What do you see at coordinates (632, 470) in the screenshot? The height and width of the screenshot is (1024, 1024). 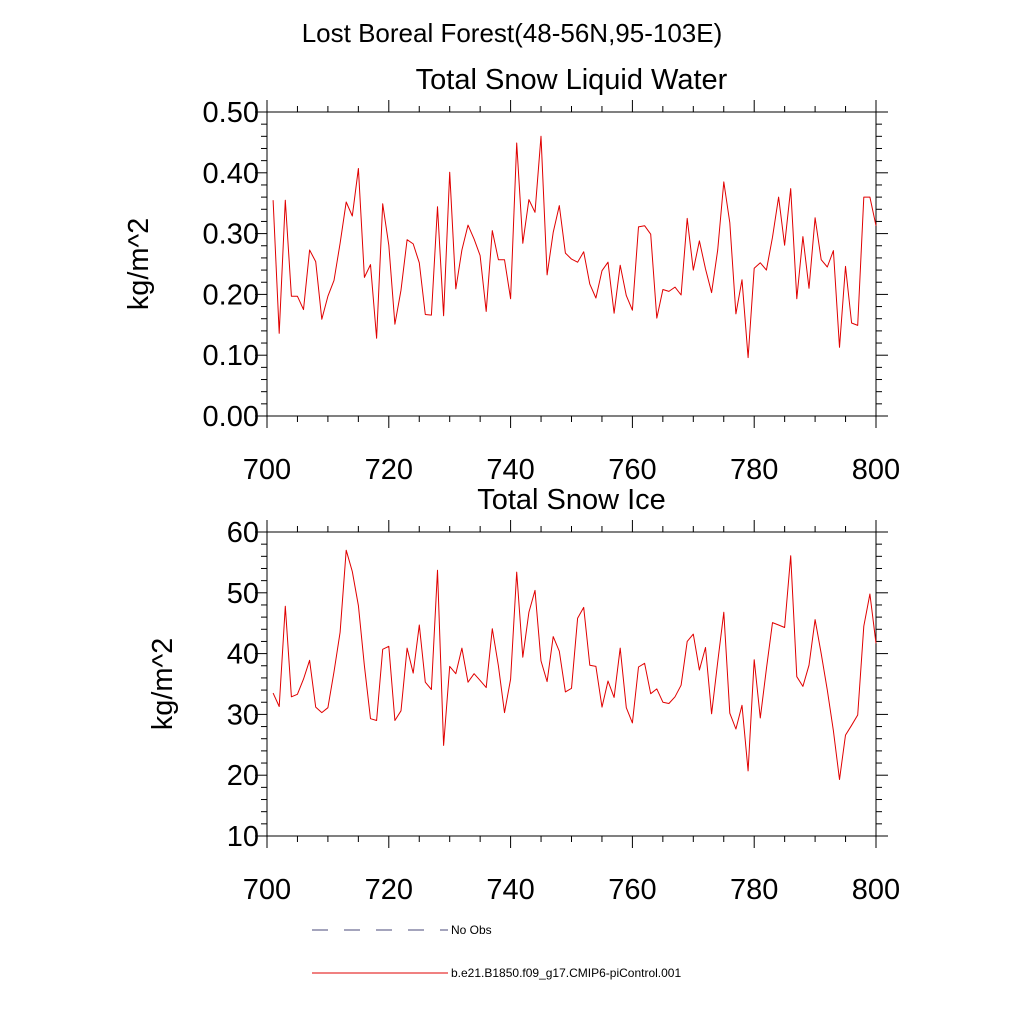 I see `chart-0-xtick-label: 760` at bounding box center [632, 470].